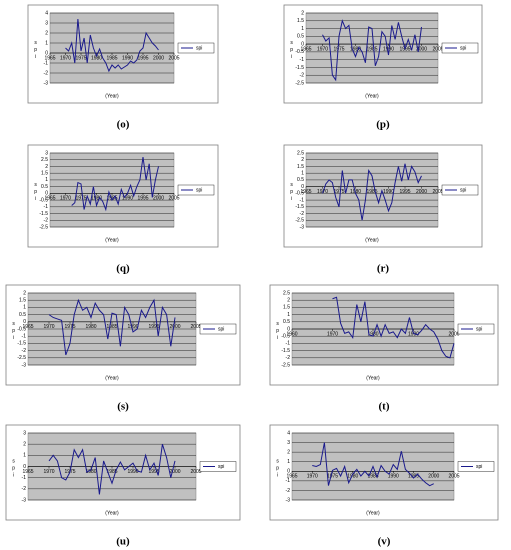 The height and width of the screenshot is (550, 511). What do you see at coordinates (291, 334) in the screenshot?
I see `x-tick-label: 1960` at bounding box center [291, 334].